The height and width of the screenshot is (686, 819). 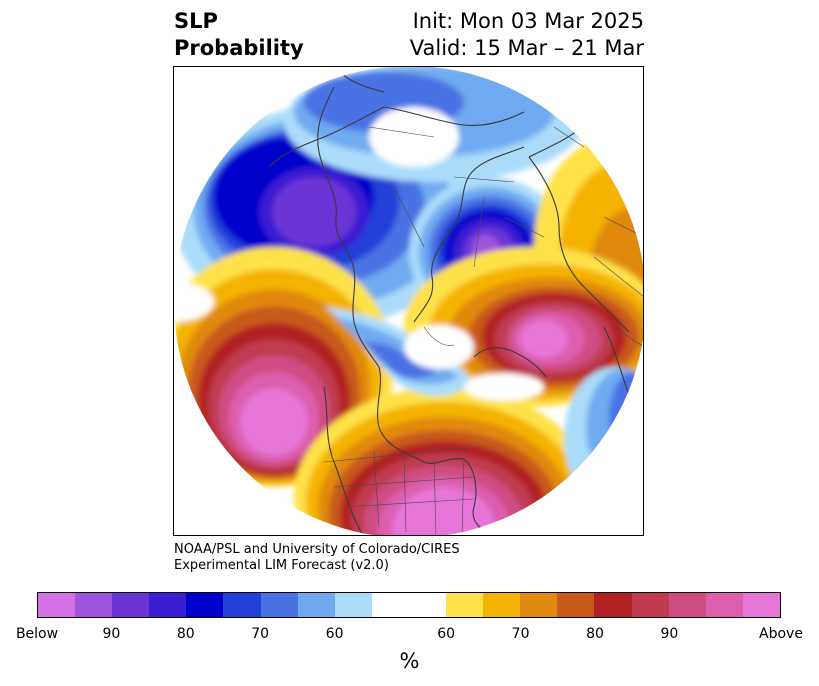 I want to click on above-region-west, so click(x=284, y=367).